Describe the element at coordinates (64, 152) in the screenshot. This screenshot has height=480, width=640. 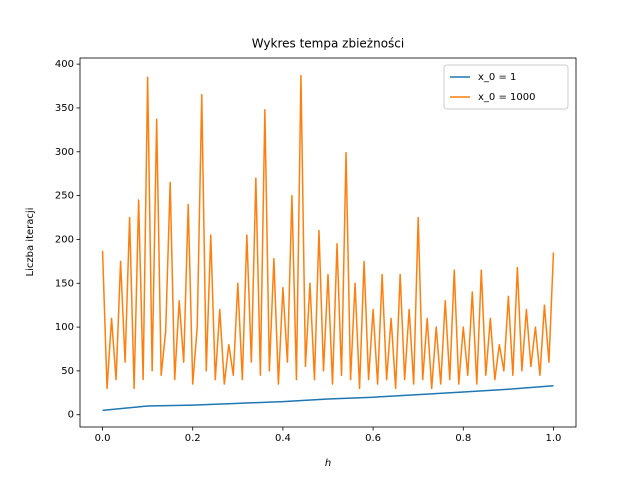
I see `y-tick-label: 300` at that location.